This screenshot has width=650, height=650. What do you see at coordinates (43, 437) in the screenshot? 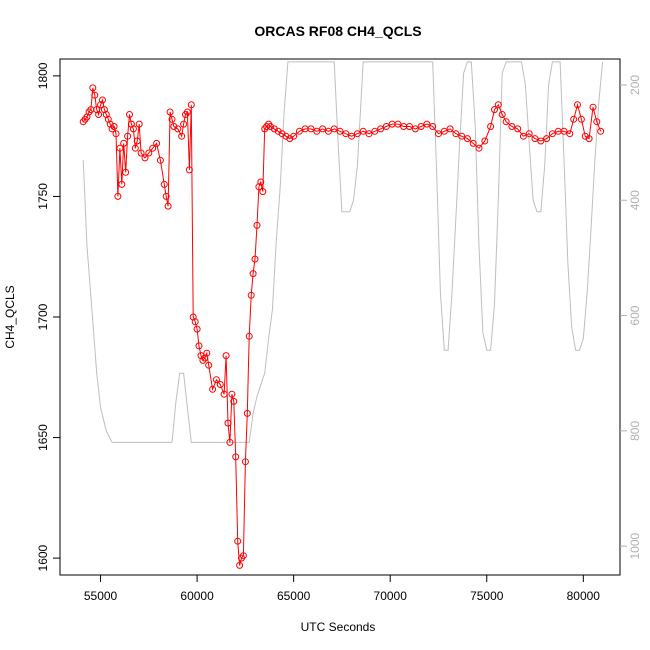
I see `y-tick-label: 1650` at bounding box center [43, 437].